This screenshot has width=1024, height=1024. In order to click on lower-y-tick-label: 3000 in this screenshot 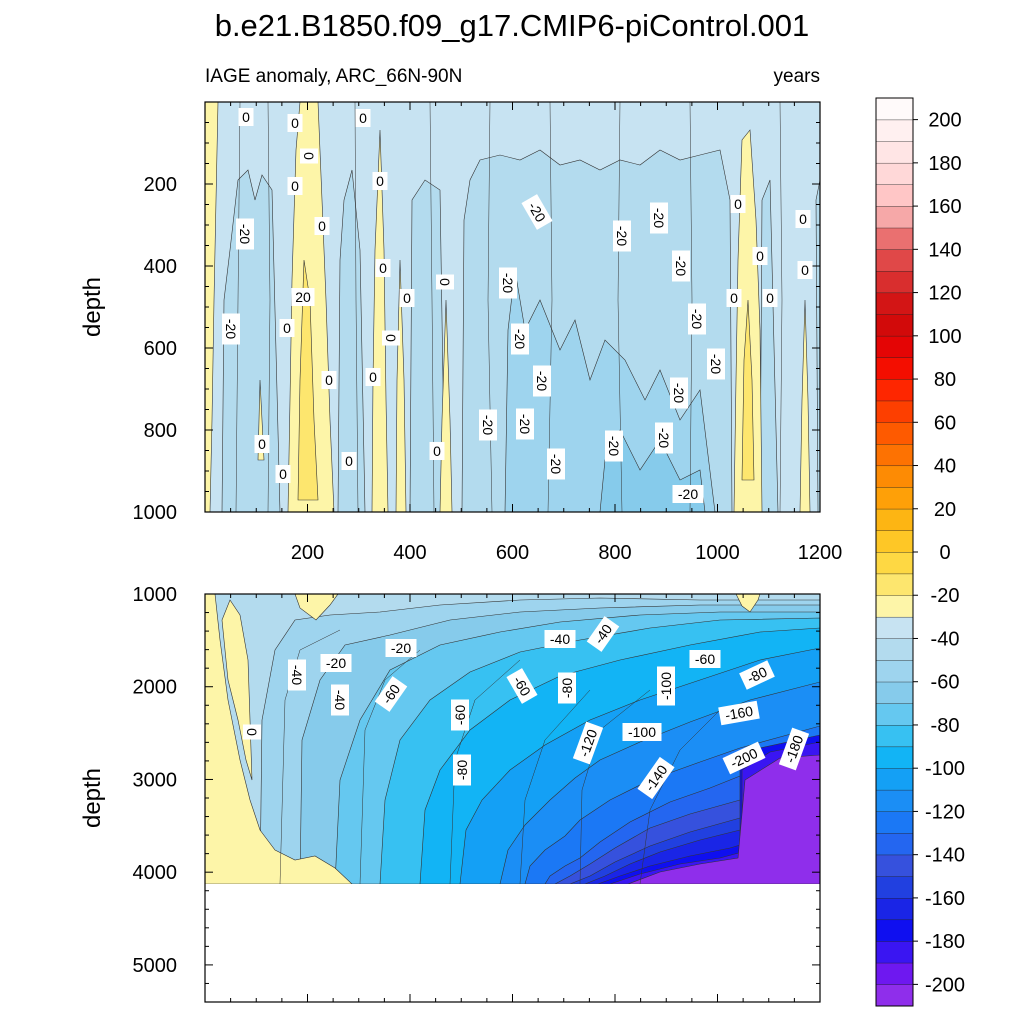, I will do `click(155, 780)`.